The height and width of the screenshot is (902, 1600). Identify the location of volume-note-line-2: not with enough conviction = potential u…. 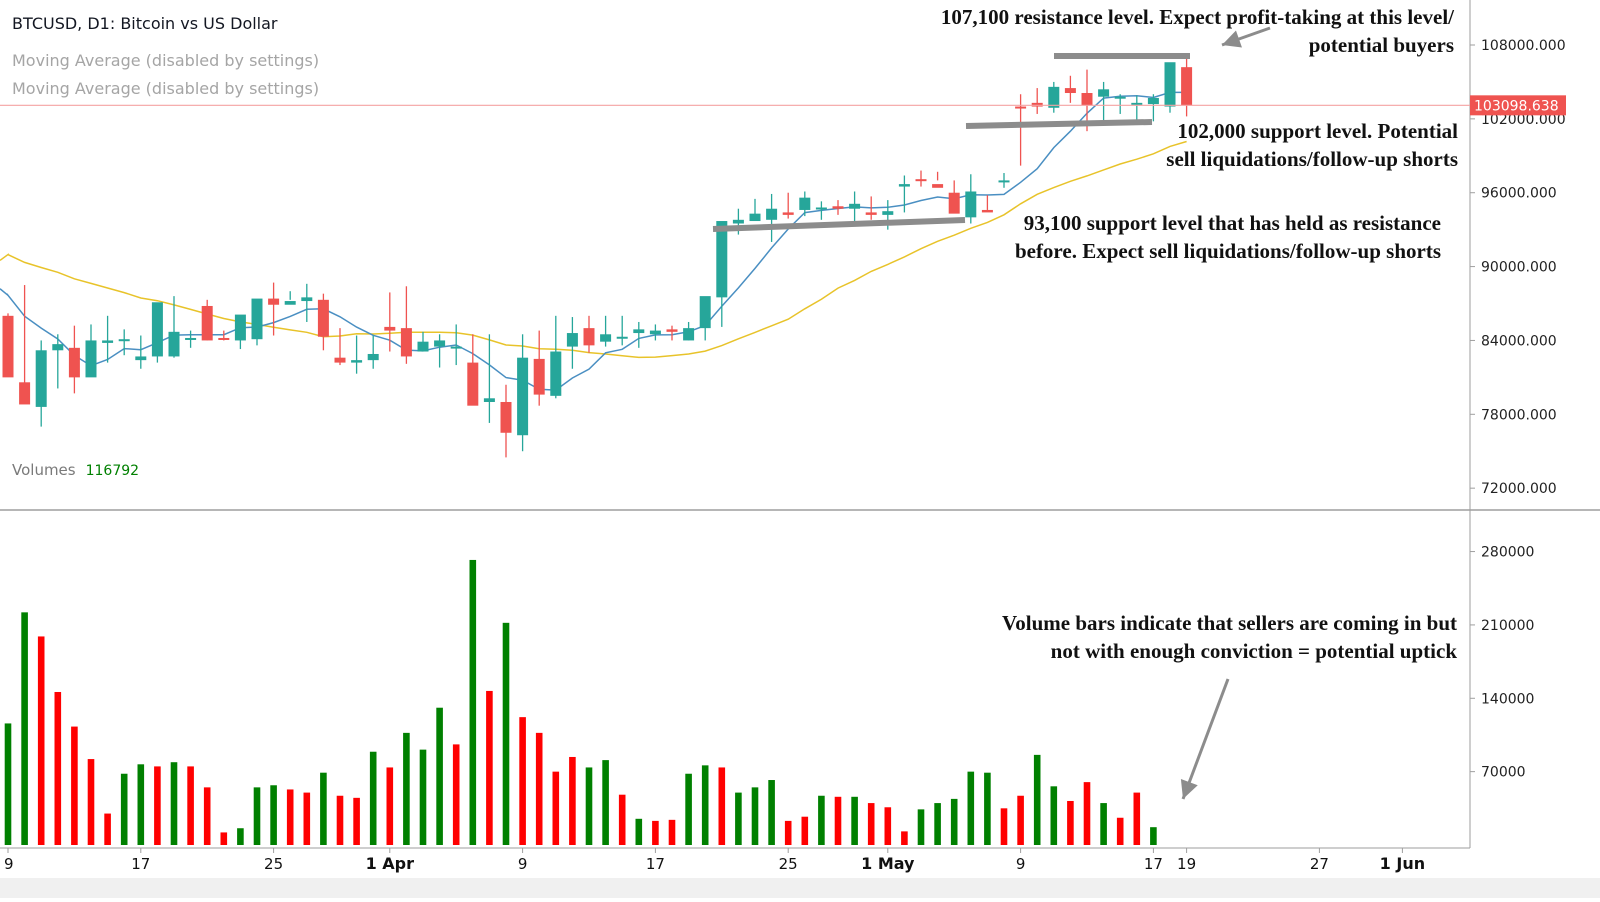
(1253, 651).